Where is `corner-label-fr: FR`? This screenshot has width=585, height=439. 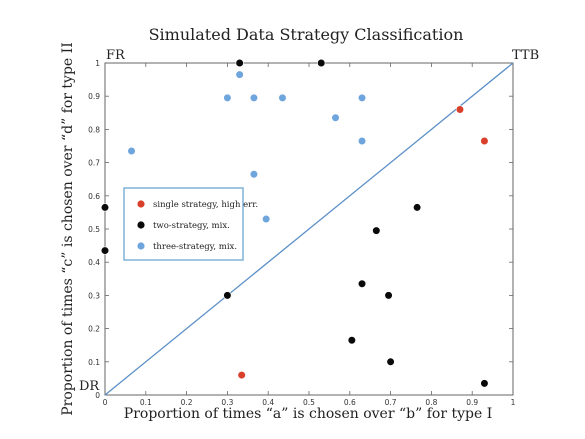
corner-label-fr: FR is located at coordinates (116, 55).